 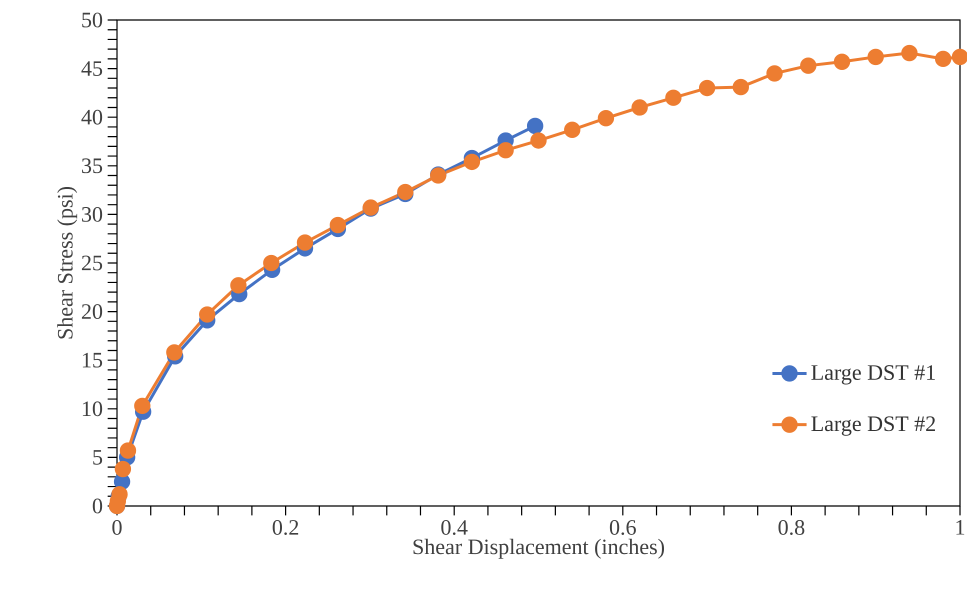 What do you see at coordinates (92, 408) in the screenshot?
I see `y-tick-label: 10` at bounding box center [92, 408].